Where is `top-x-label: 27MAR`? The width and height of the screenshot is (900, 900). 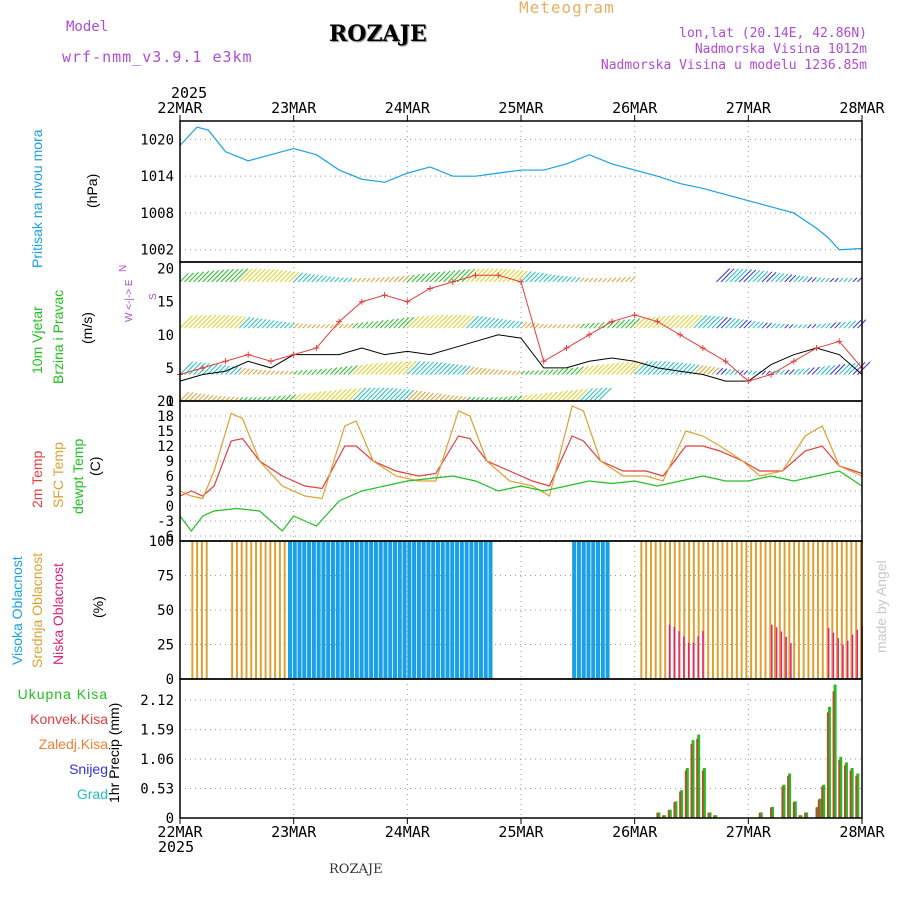
top-x-label: 27MAR is located at coordinates (749, 108).